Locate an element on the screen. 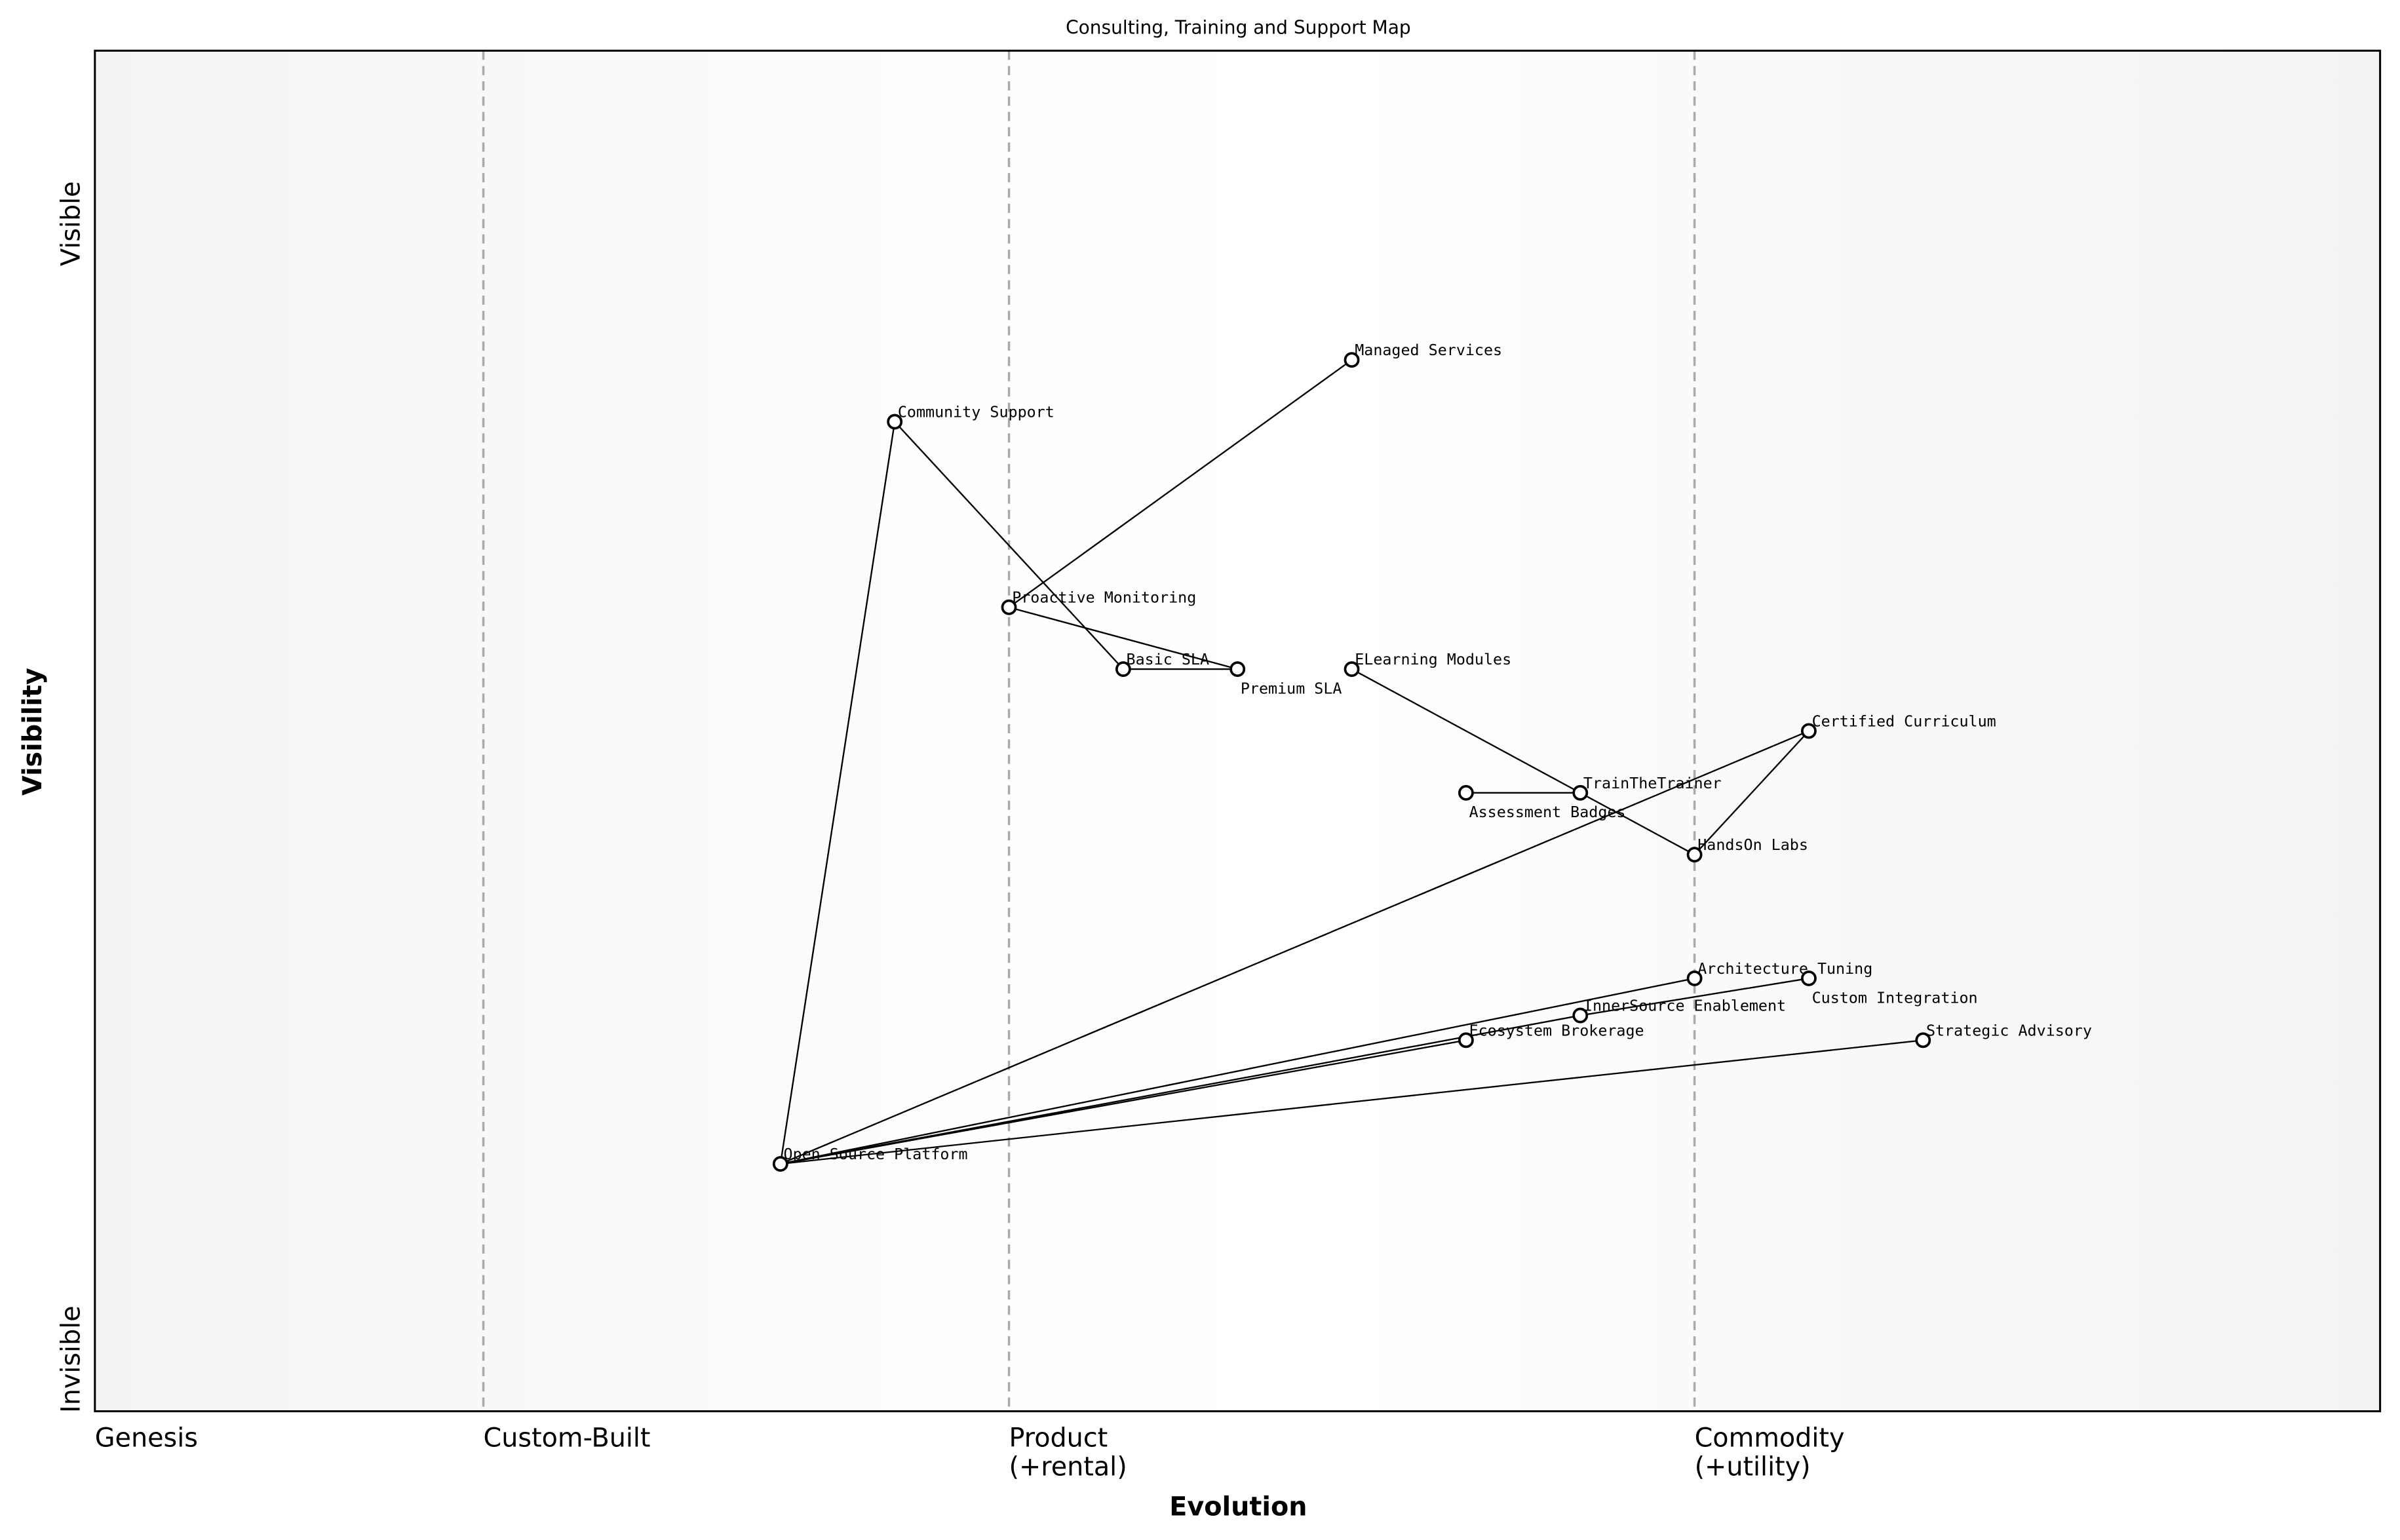 The height and width of the screenshot is (1540, 2400). stage-label: Product (+rental) is located at coordinates (1068, 1452).